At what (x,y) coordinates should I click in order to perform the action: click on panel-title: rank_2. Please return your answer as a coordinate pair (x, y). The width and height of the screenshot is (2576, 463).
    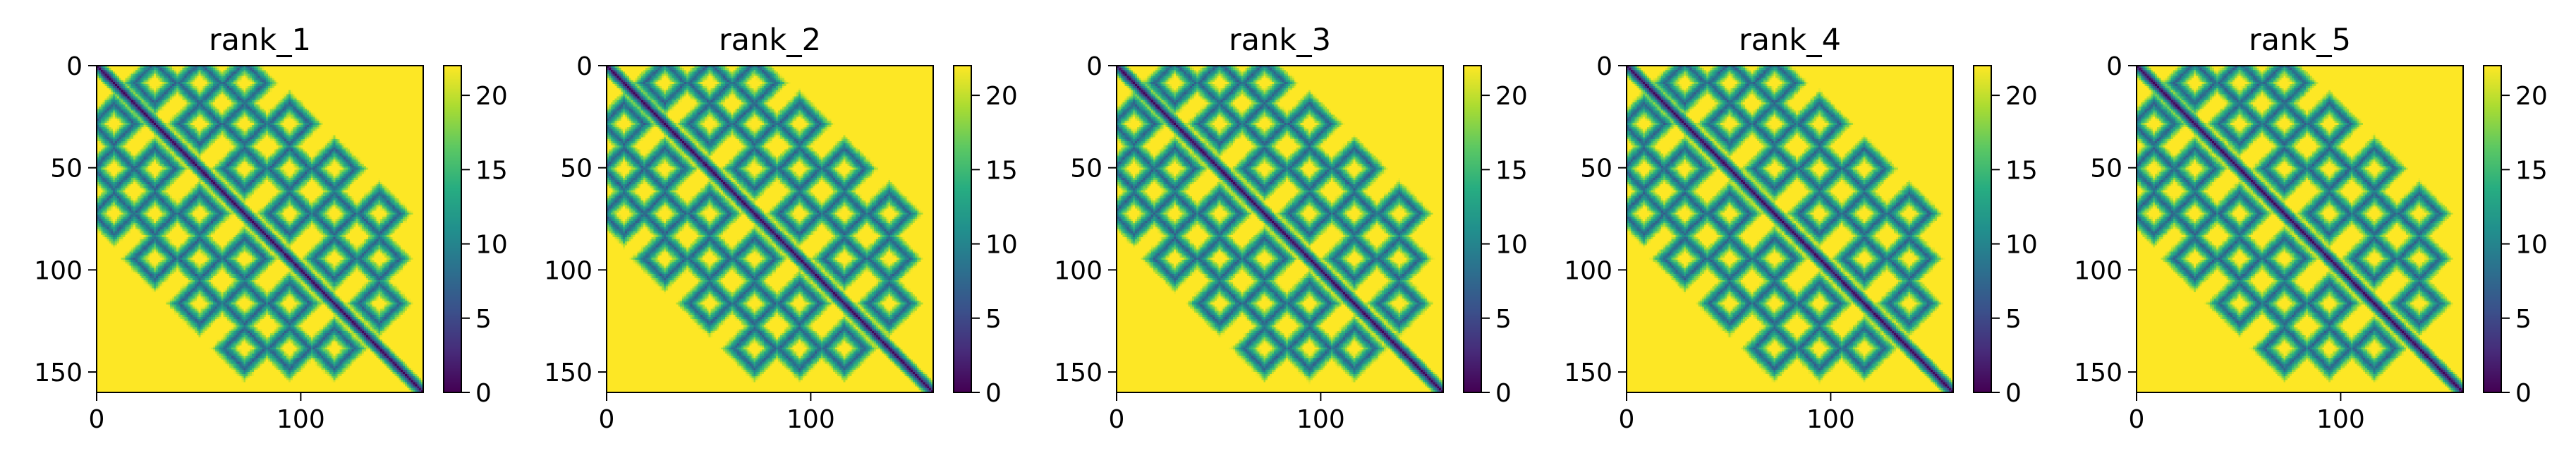
    Looking at the image, I should click on (770, 40).